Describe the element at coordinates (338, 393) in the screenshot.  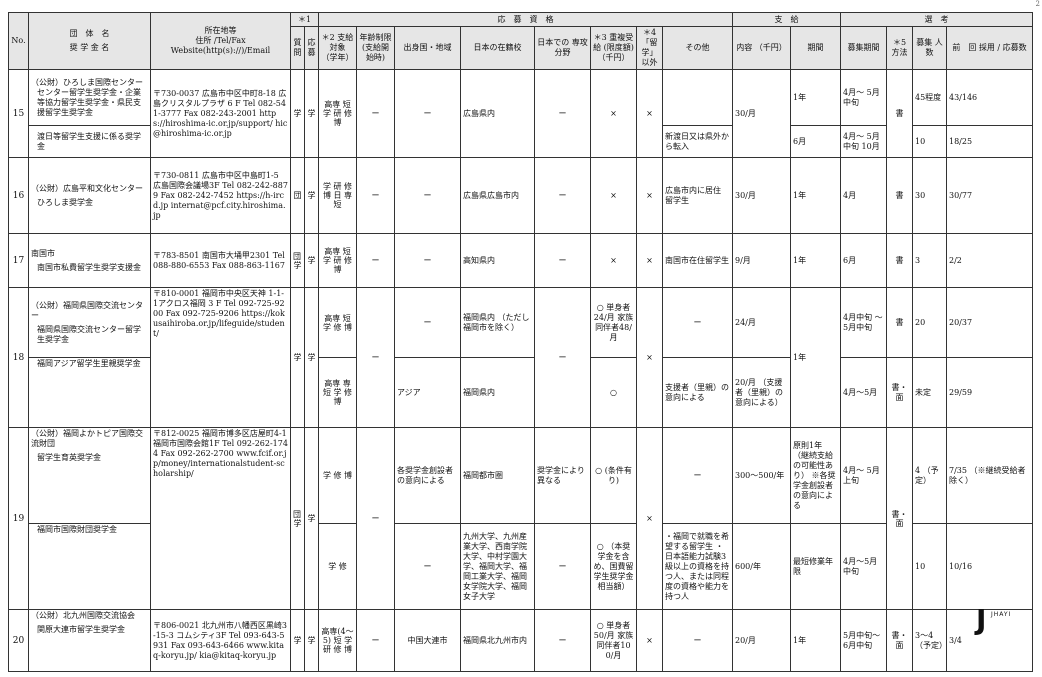
I see `target-cell: 高専 専 短 学 修 博` at that location.